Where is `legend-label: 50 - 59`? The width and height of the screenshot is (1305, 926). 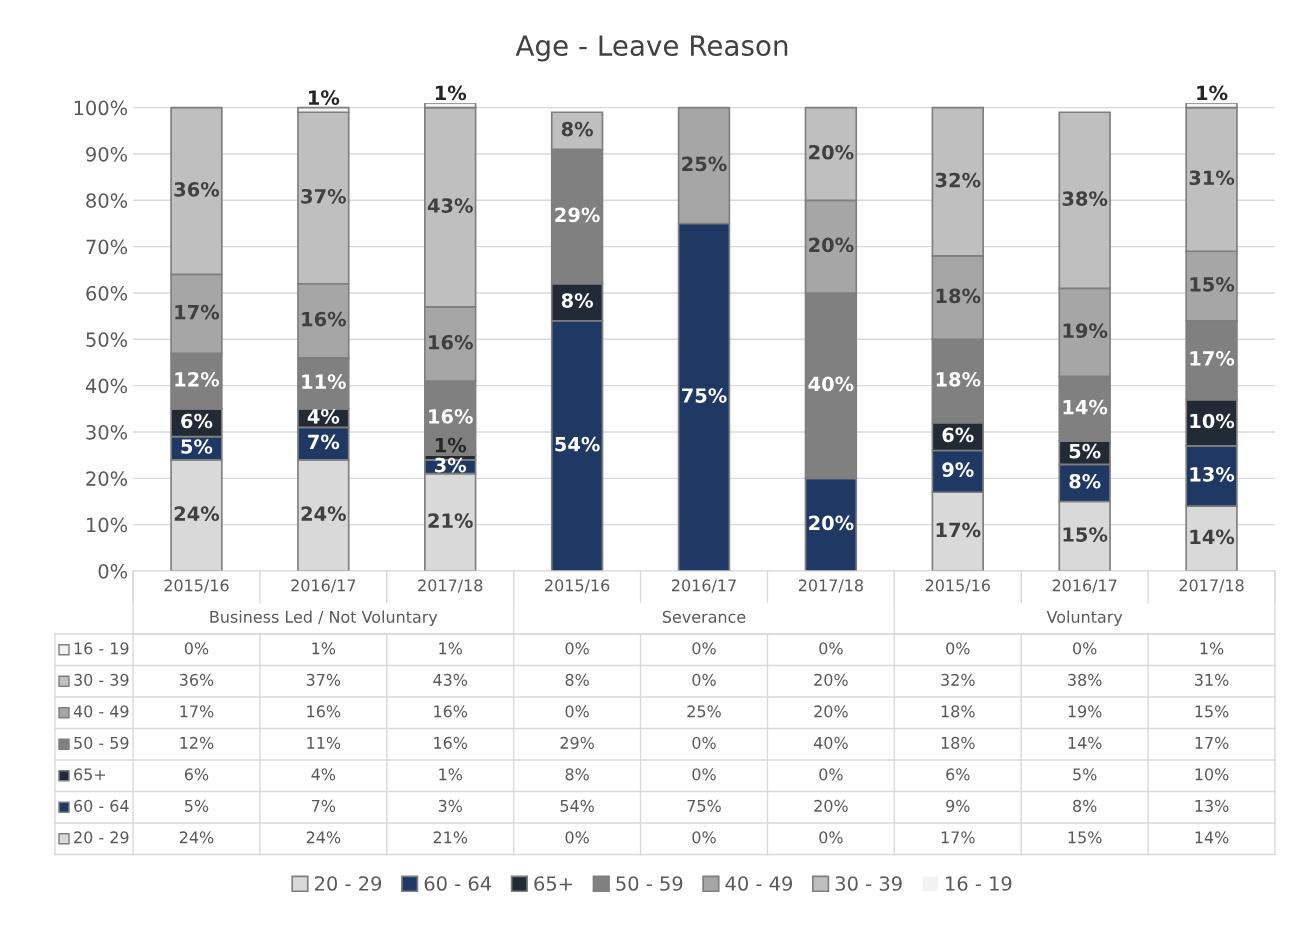
legend-label: 50 - 59 is located at coordinates (101, 742).